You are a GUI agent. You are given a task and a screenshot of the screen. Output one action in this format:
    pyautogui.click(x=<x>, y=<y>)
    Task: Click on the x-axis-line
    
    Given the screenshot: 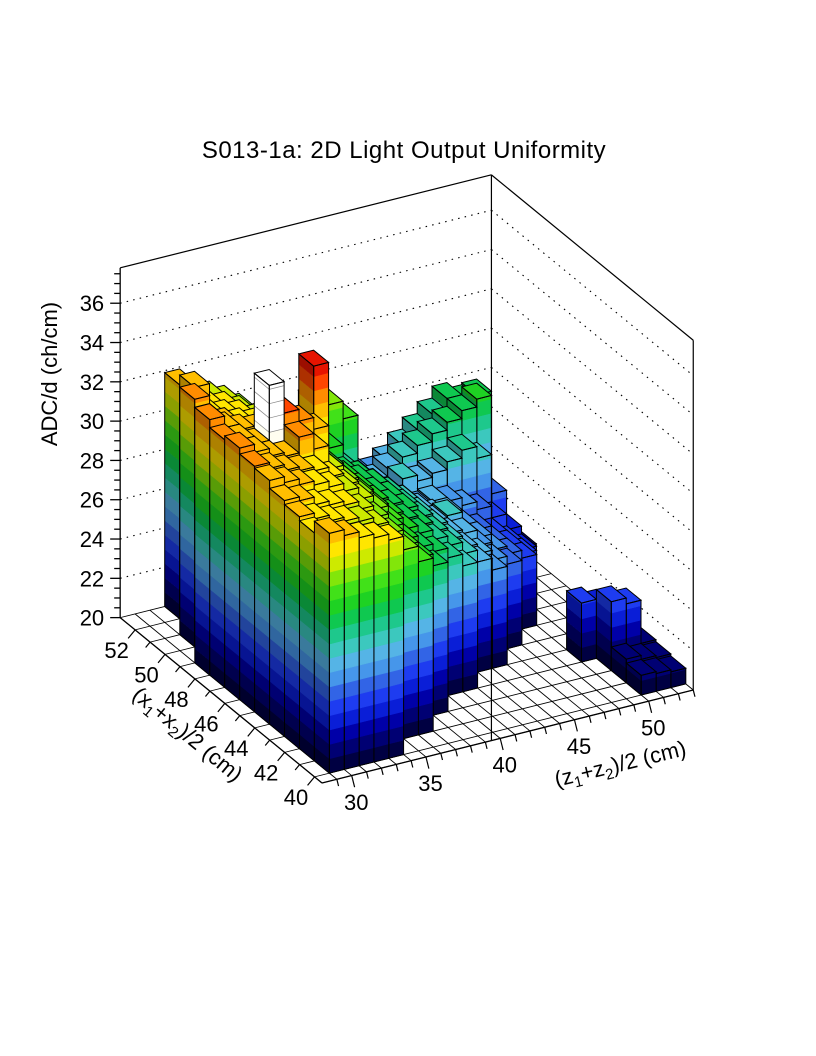 What is the action you would take?
    pyautogui.click(x=507, y=736)
    